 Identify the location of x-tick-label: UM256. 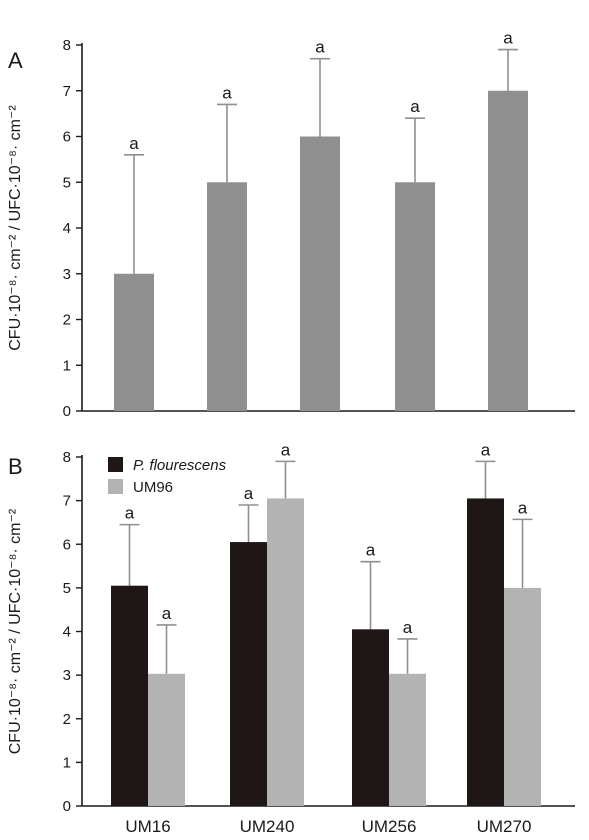
(389, 826).